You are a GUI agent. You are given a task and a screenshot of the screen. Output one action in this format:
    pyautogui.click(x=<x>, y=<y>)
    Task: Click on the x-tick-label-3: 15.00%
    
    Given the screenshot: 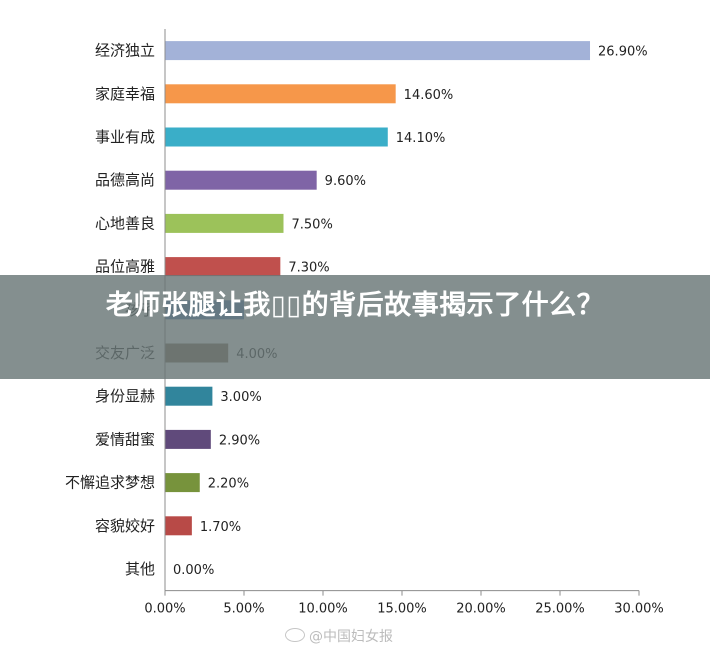 What is the action you would take?
    pyautogui.click(x=402, y=609)
    